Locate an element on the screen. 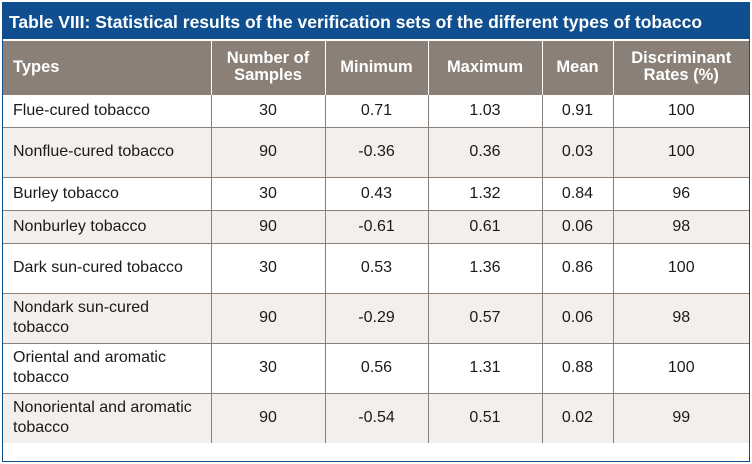 The height and width of the screenshot is (464, 752). cell-mean: 0.03 is located at coordinates (578, 151).